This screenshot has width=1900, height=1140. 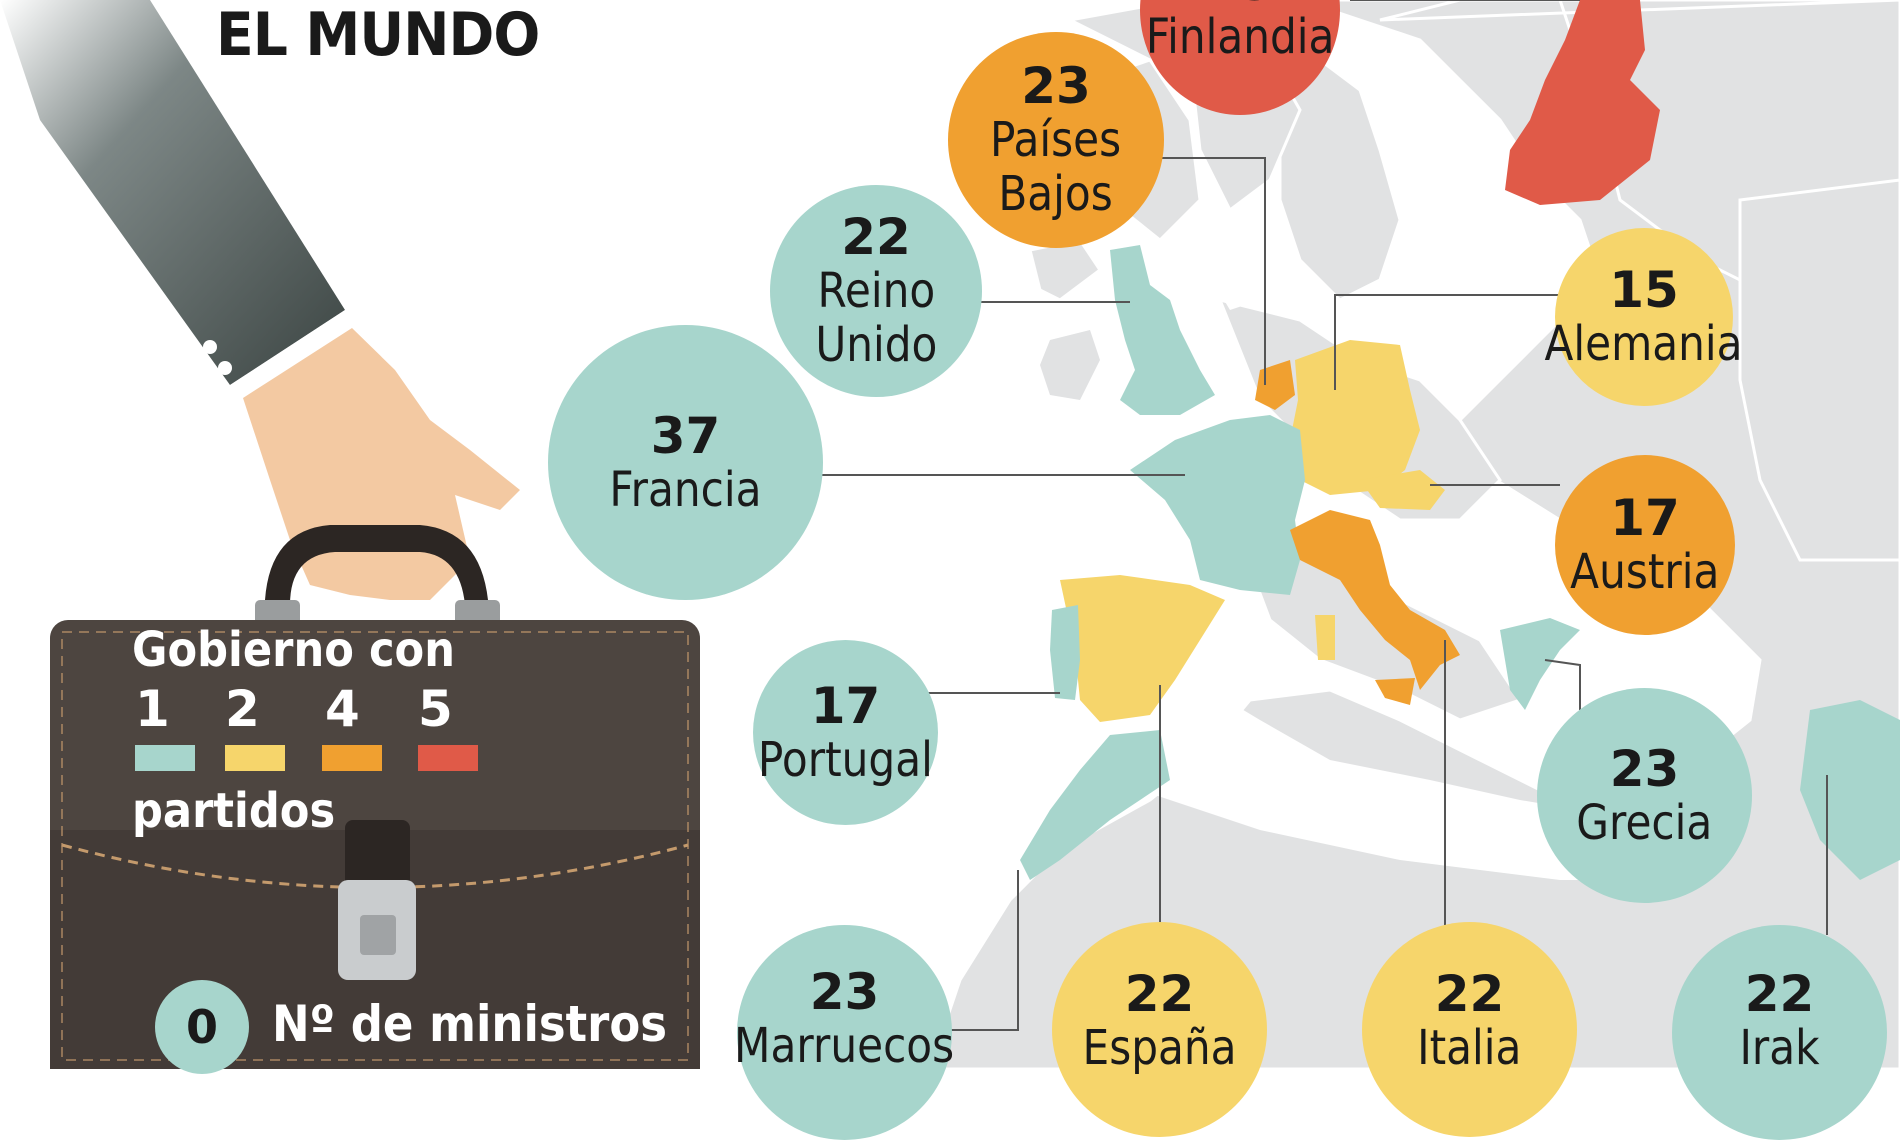 I want to click on ministers-count: 37, so click(x=685, y=435).